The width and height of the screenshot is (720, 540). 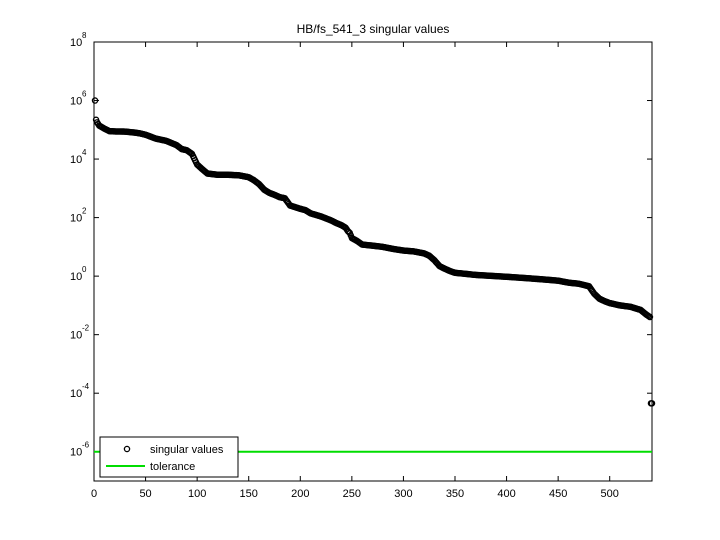 I want to click on legend-label-singular-values: singular values, so click(x=187, y=450).